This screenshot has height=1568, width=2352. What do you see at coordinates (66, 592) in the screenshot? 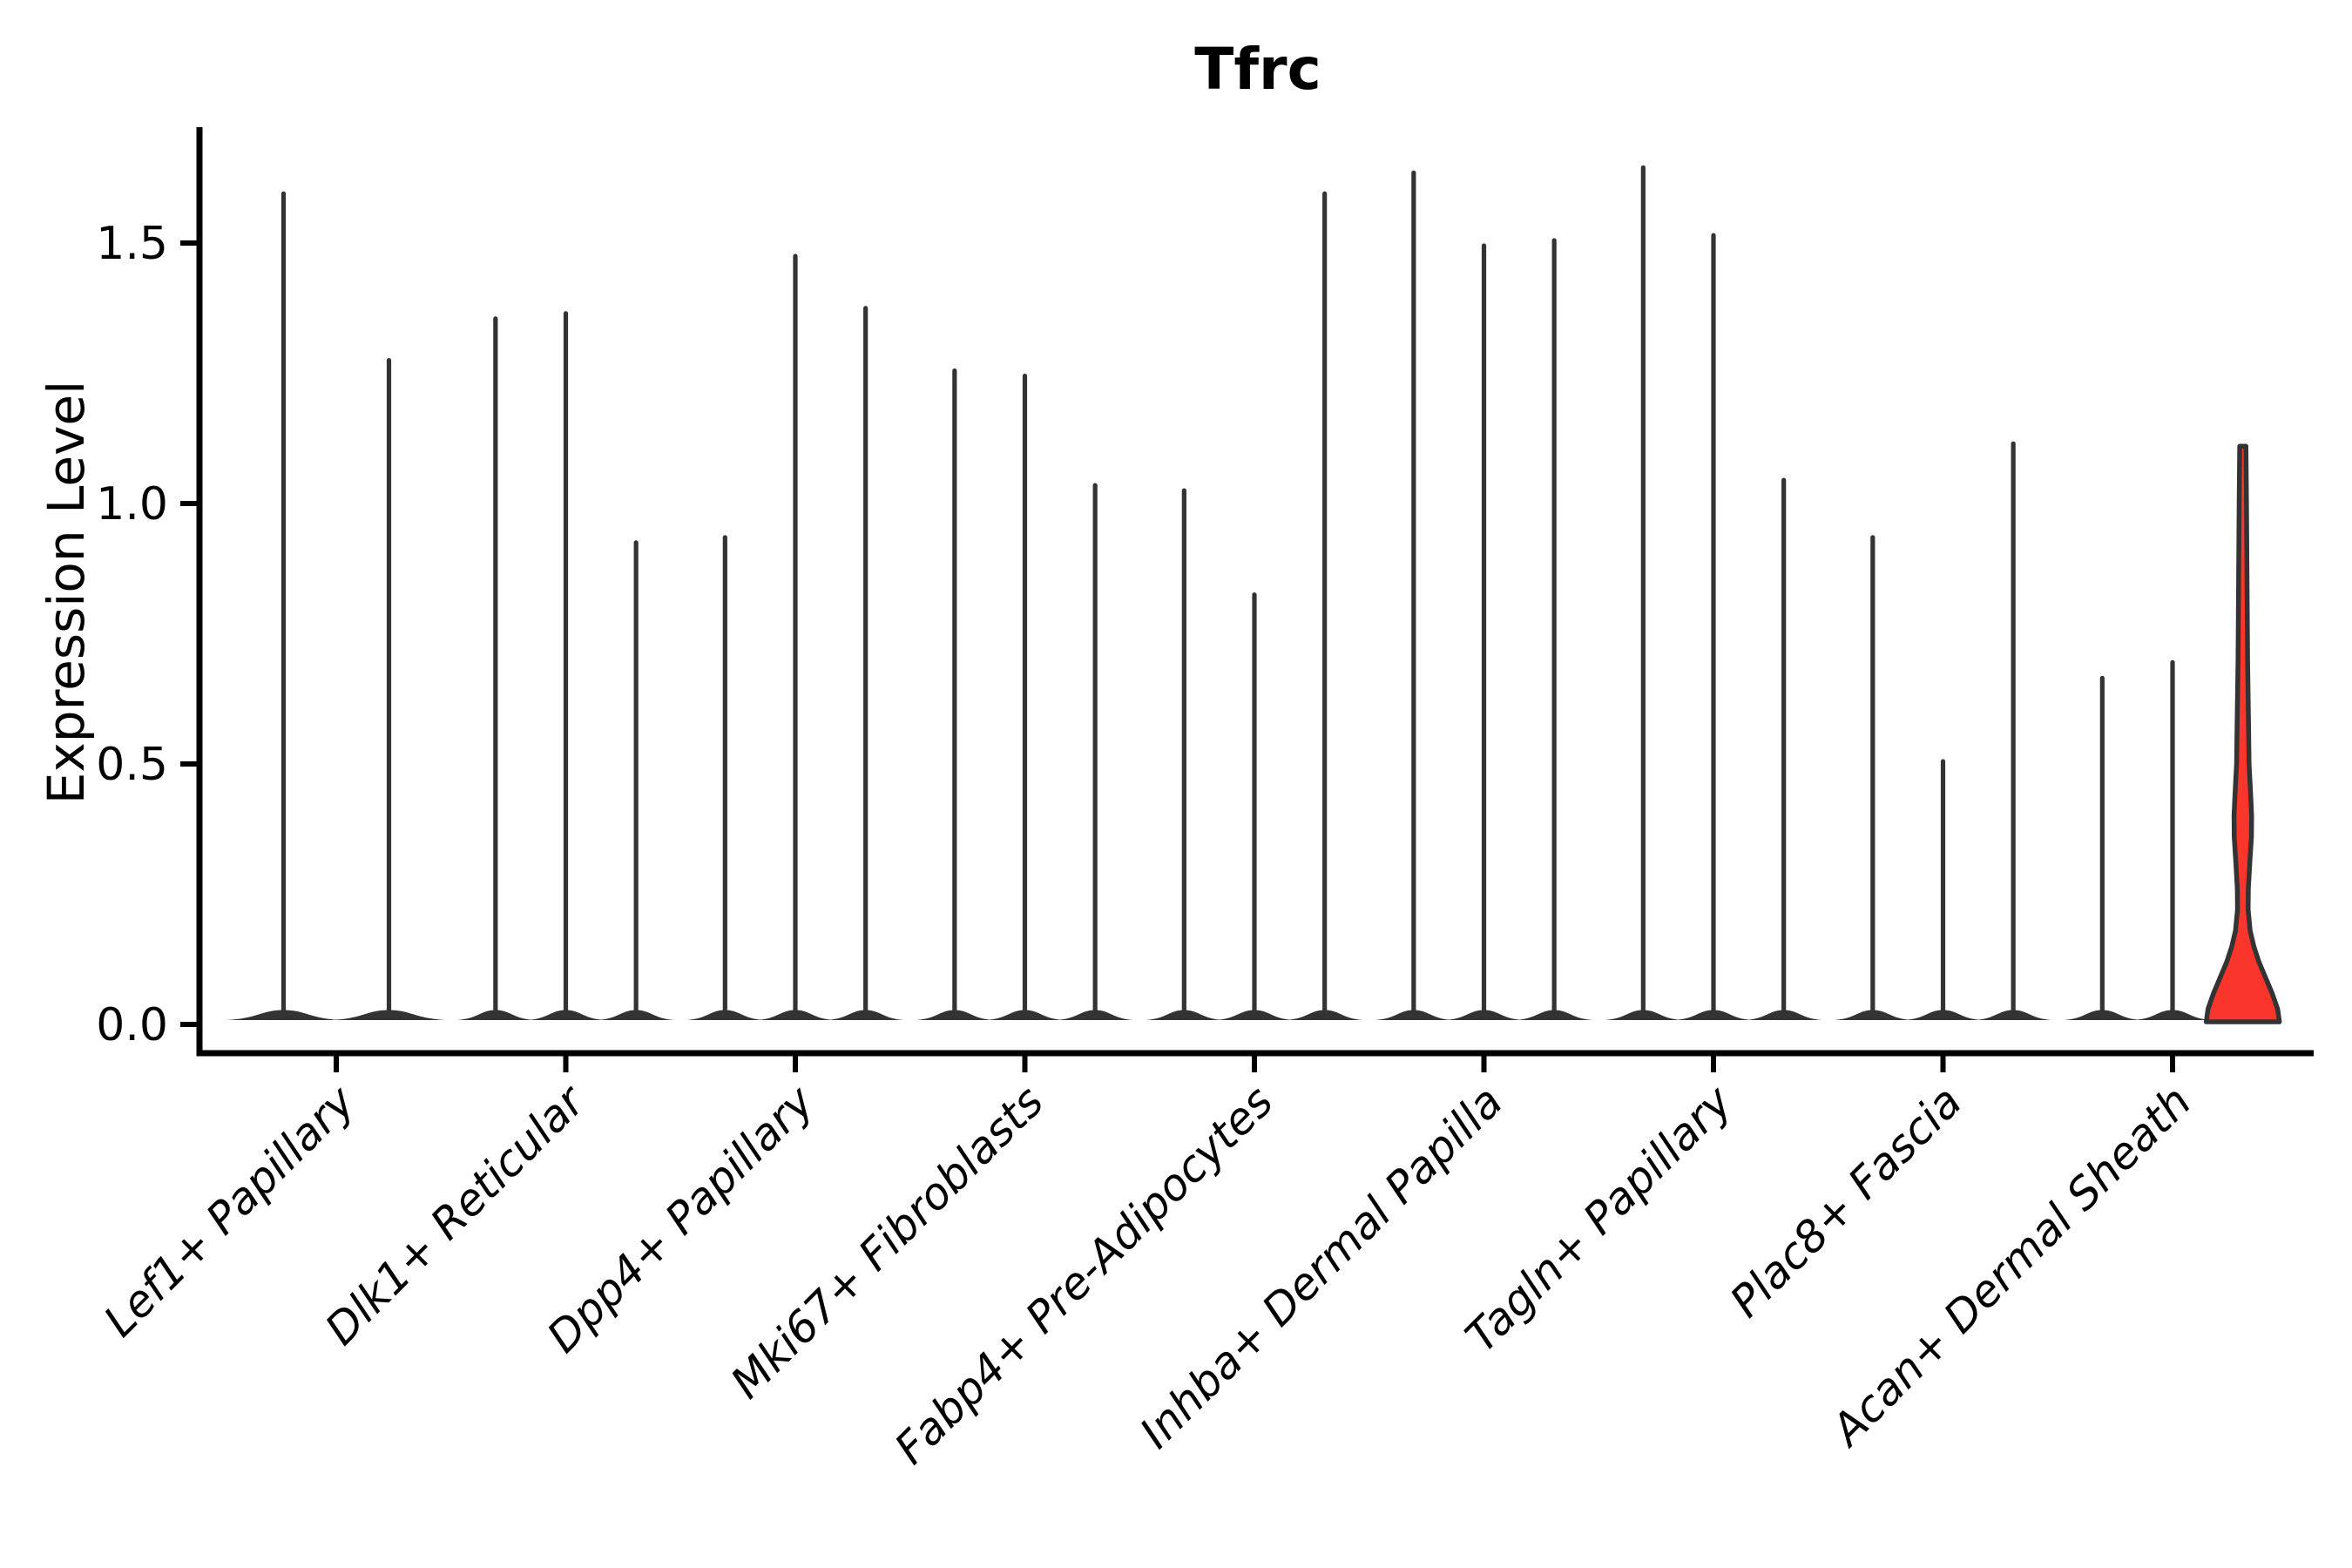
I see `y-axis-label: Expression Level` at bounding box center [66, 592].